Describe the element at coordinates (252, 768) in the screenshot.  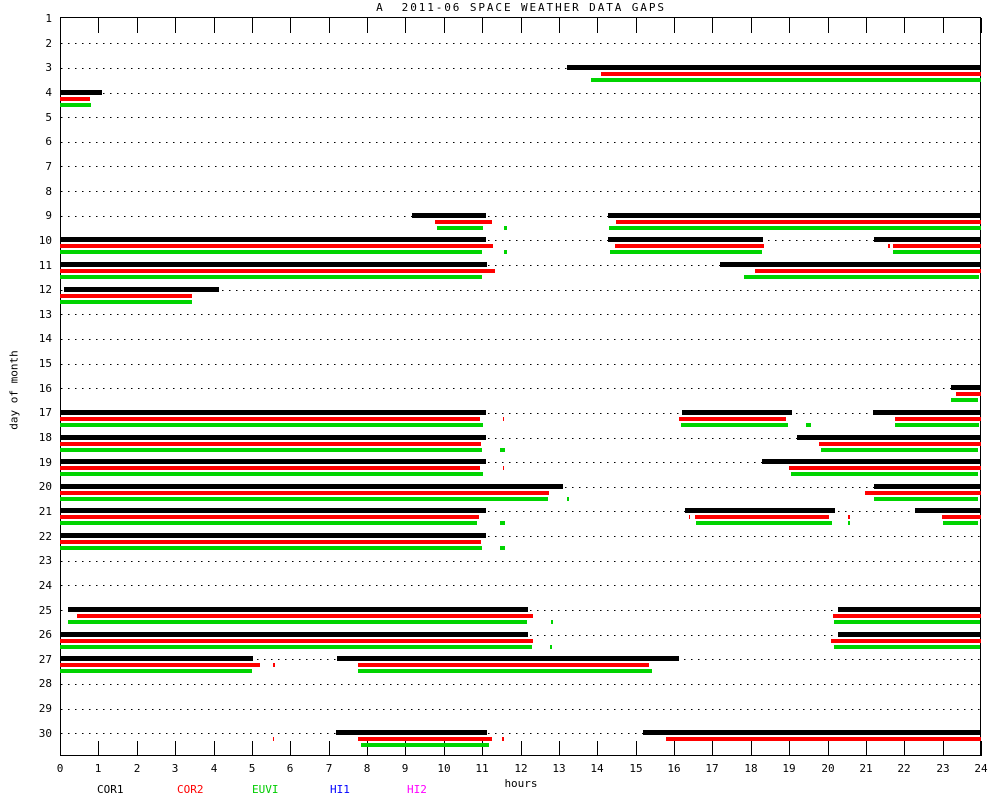
I see `x-tick-label: 5` at that location.